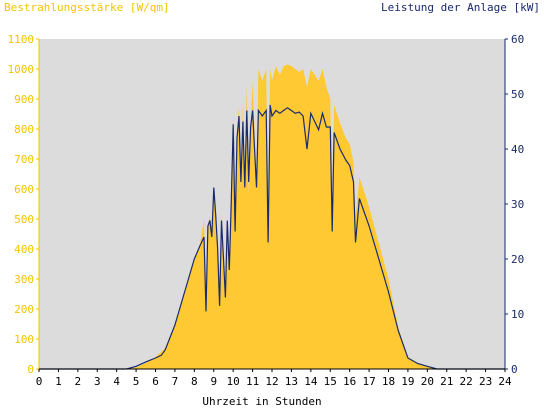  Describe the element at coordinates (407, 381) in the screenshot. I see `x-tick-label: 19` at that location.